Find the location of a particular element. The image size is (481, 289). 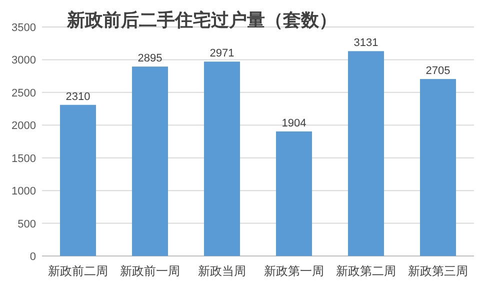

y-tick-label: 1000 is located at coordinates (24, 192).